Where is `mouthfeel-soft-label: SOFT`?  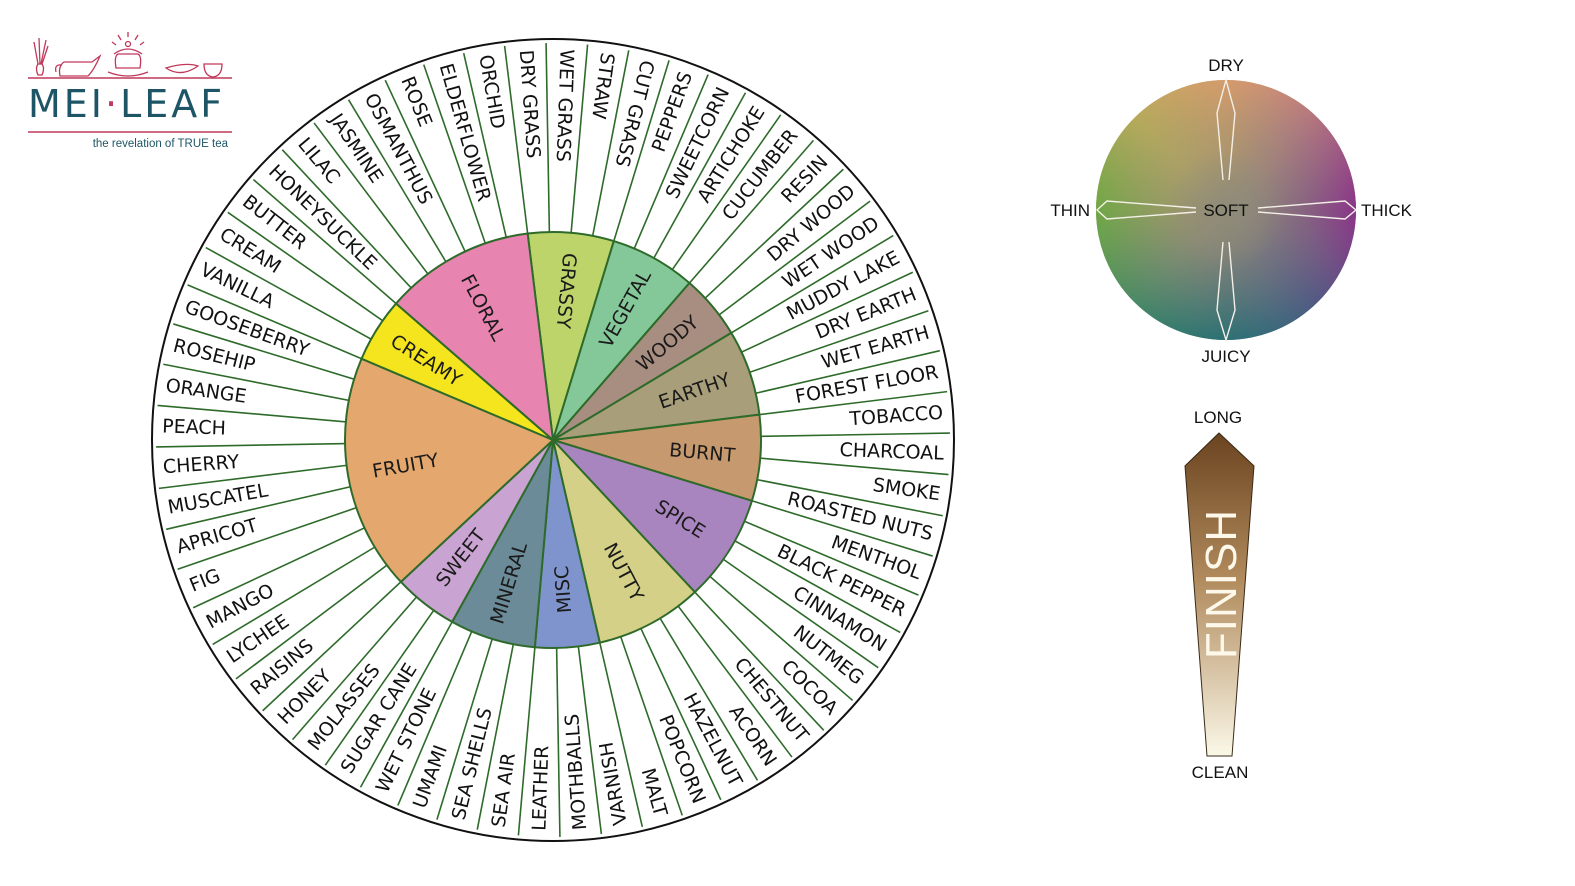 mouthfeel-soft-label: SOFT is located at coordinates (1225, 210).